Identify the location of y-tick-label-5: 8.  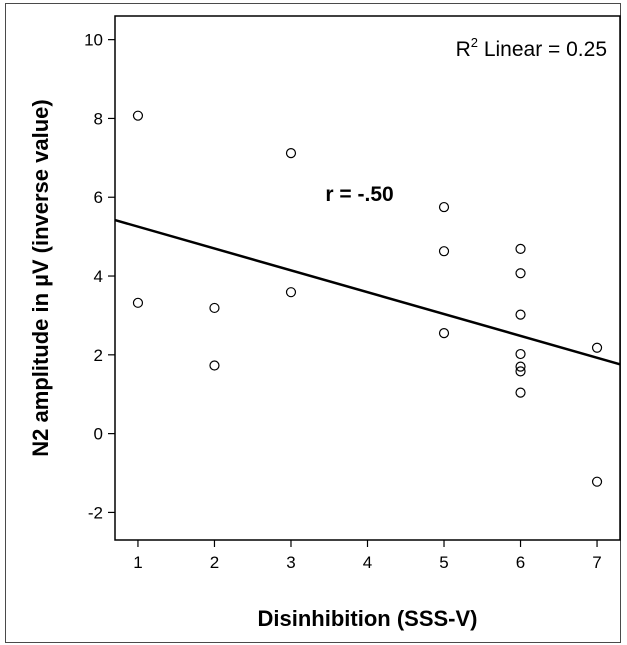
(98, 118).